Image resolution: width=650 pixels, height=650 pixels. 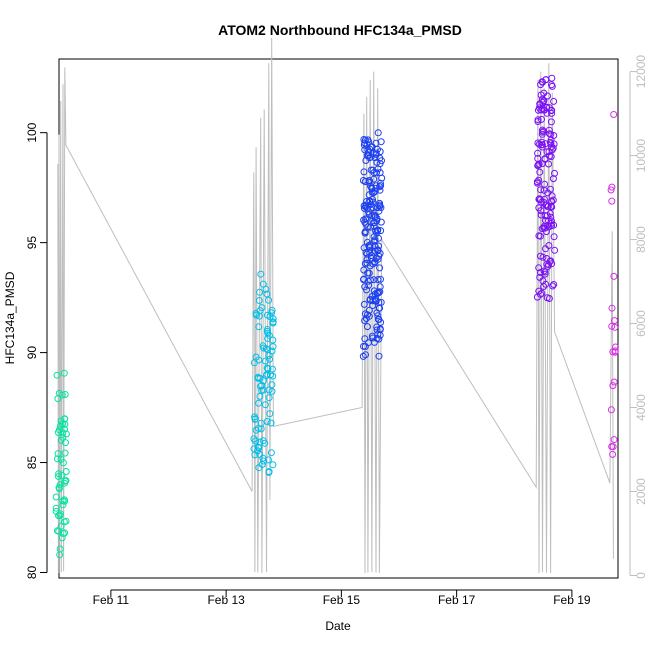 I want to click on y-axis-label: HFC134a_PMSD, so click(x=10, y=317).